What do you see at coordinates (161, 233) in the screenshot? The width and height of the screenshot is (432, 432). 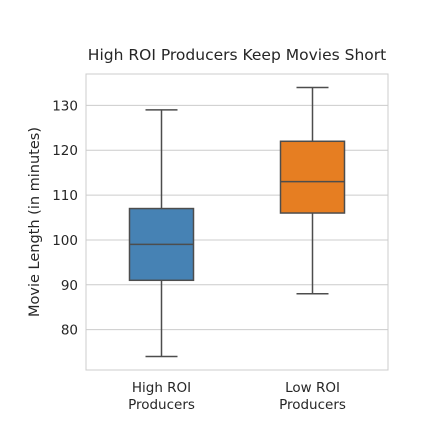 I see `box-high-roi` at bounding box center [161, 233].